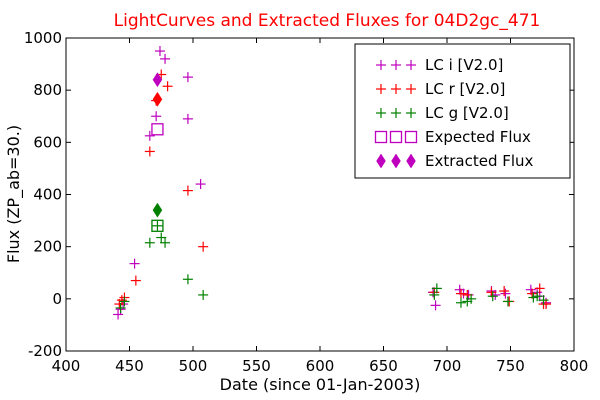 This screenshot has width=600, height=400. What do you see at coordinates (510, 366) in the screenshot?
I see `x-tick-label: 750` at bounding box center [510, 366].